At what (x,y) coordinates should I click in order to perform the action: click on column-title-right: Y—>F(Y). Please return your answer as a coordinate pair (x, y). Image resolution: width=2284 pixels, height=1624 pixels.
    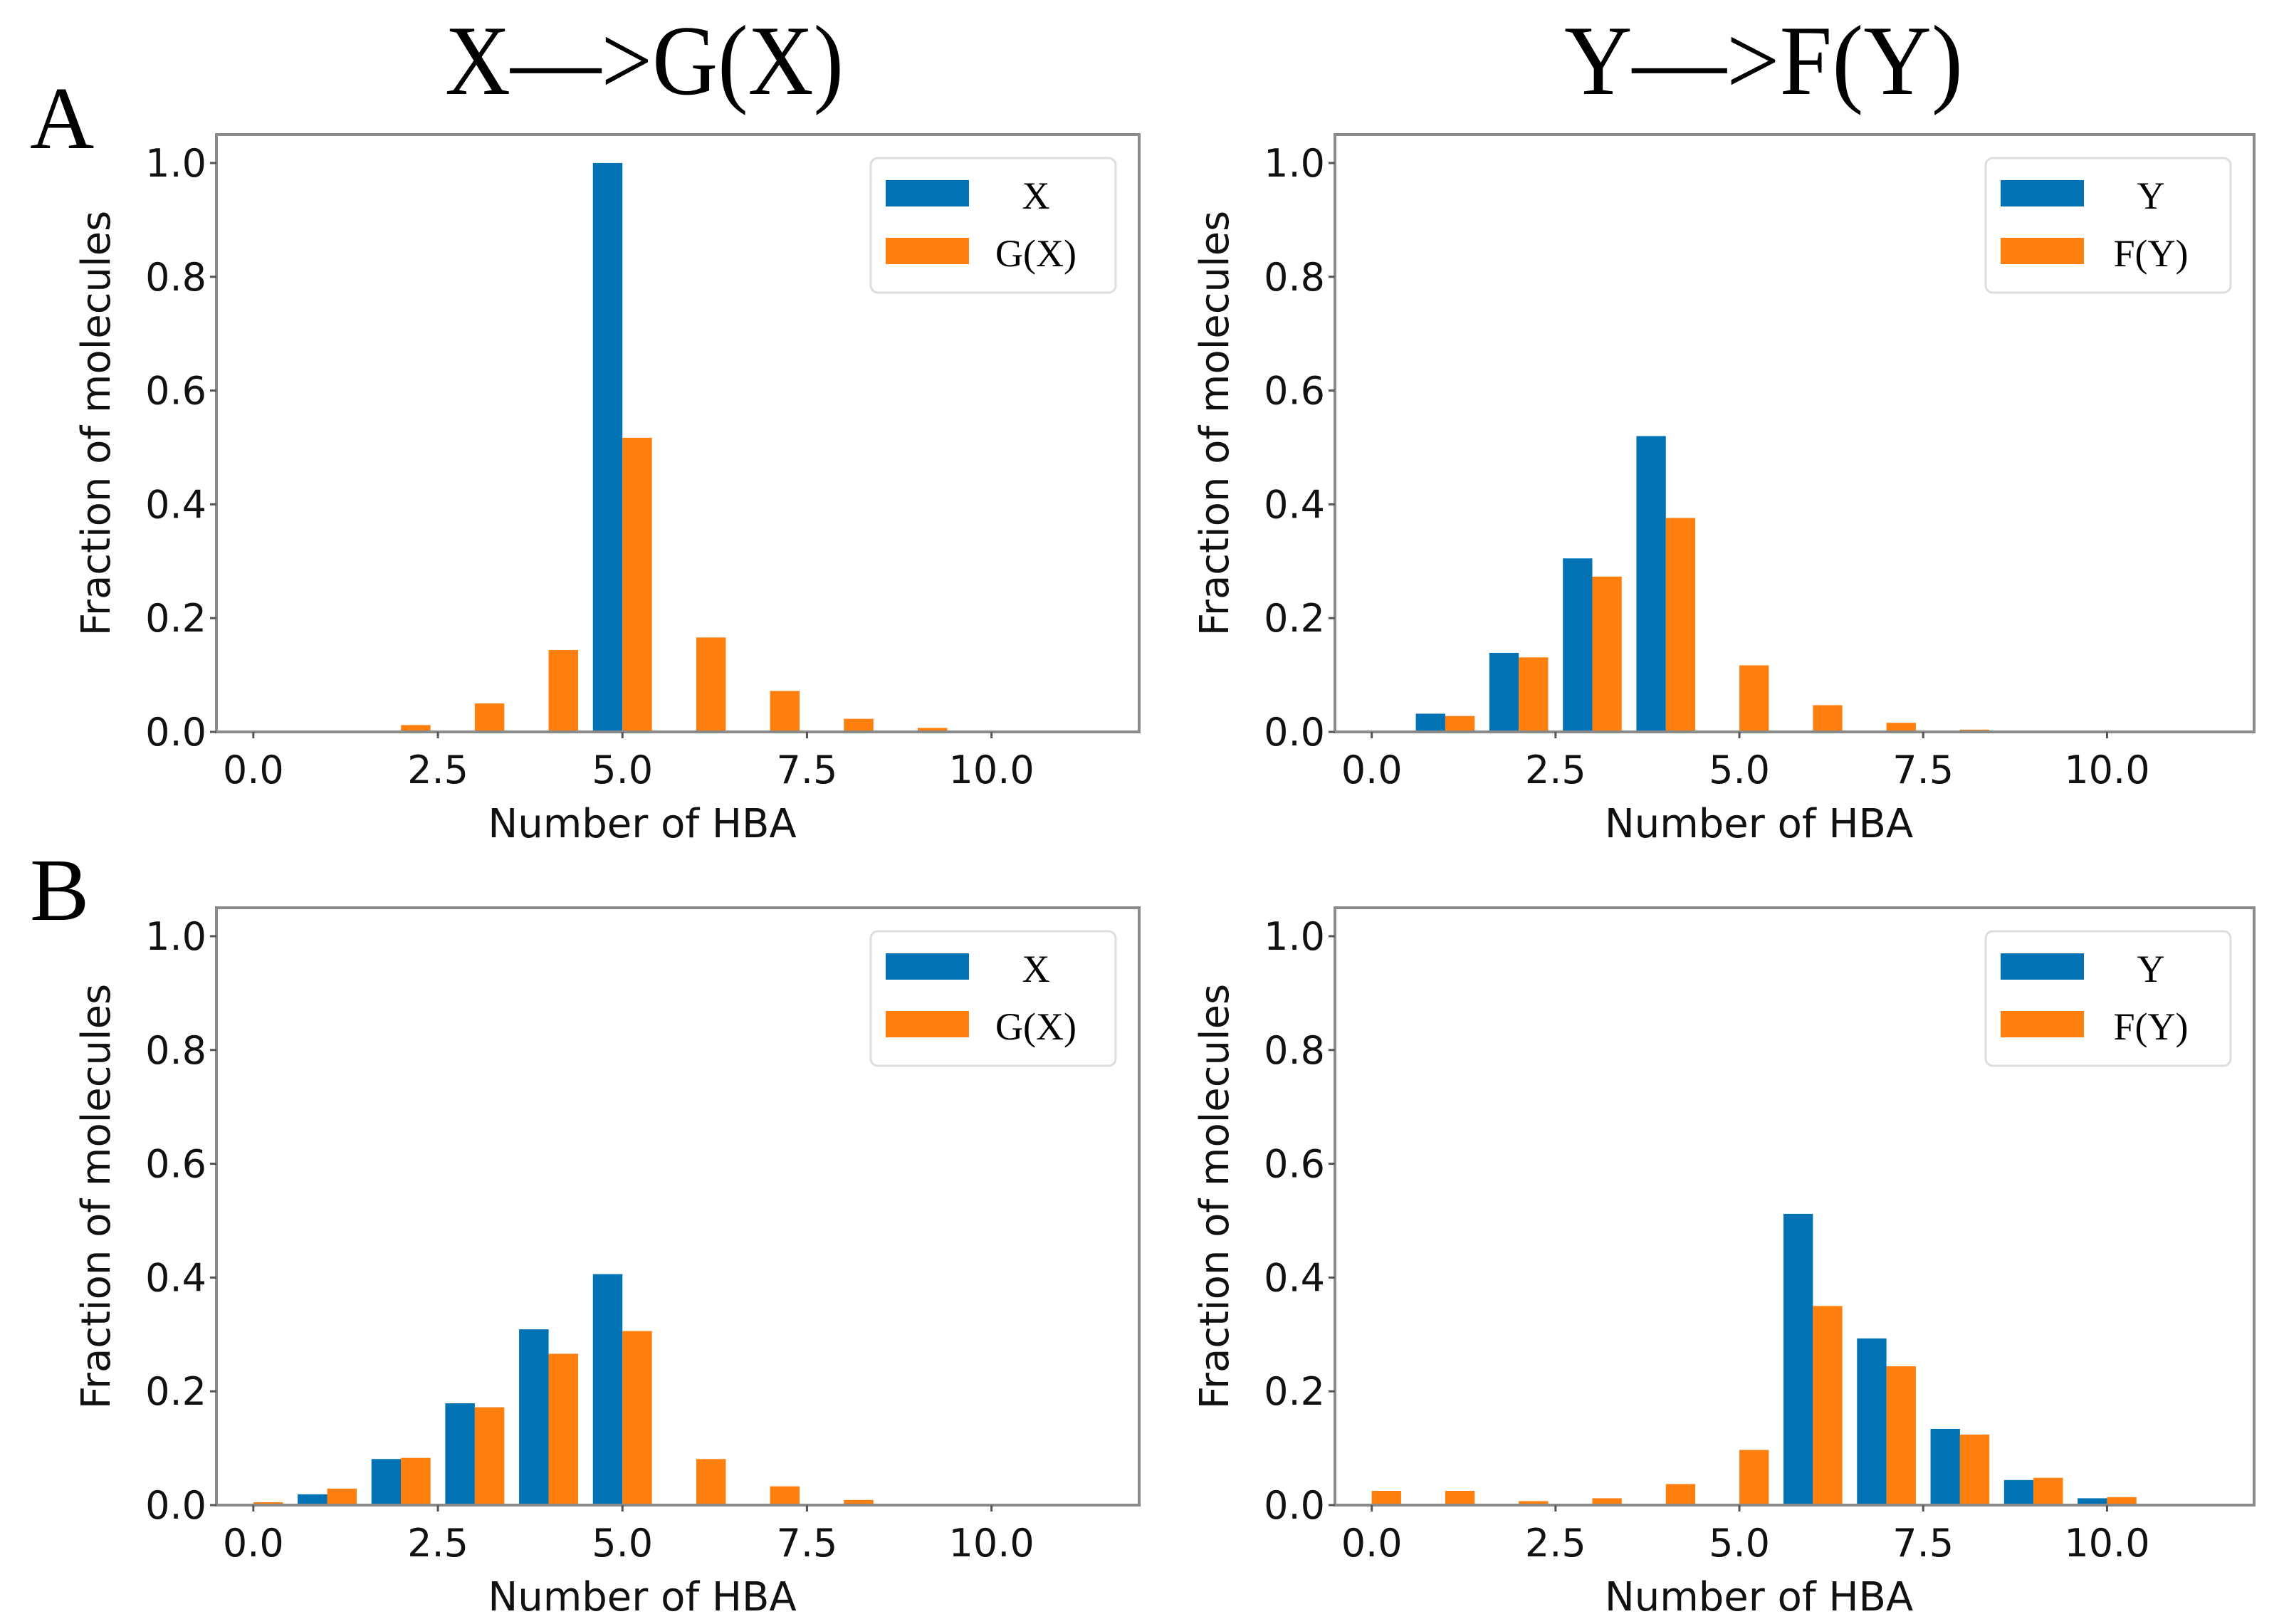
    Looking at the image, I should click on (1763, 61).